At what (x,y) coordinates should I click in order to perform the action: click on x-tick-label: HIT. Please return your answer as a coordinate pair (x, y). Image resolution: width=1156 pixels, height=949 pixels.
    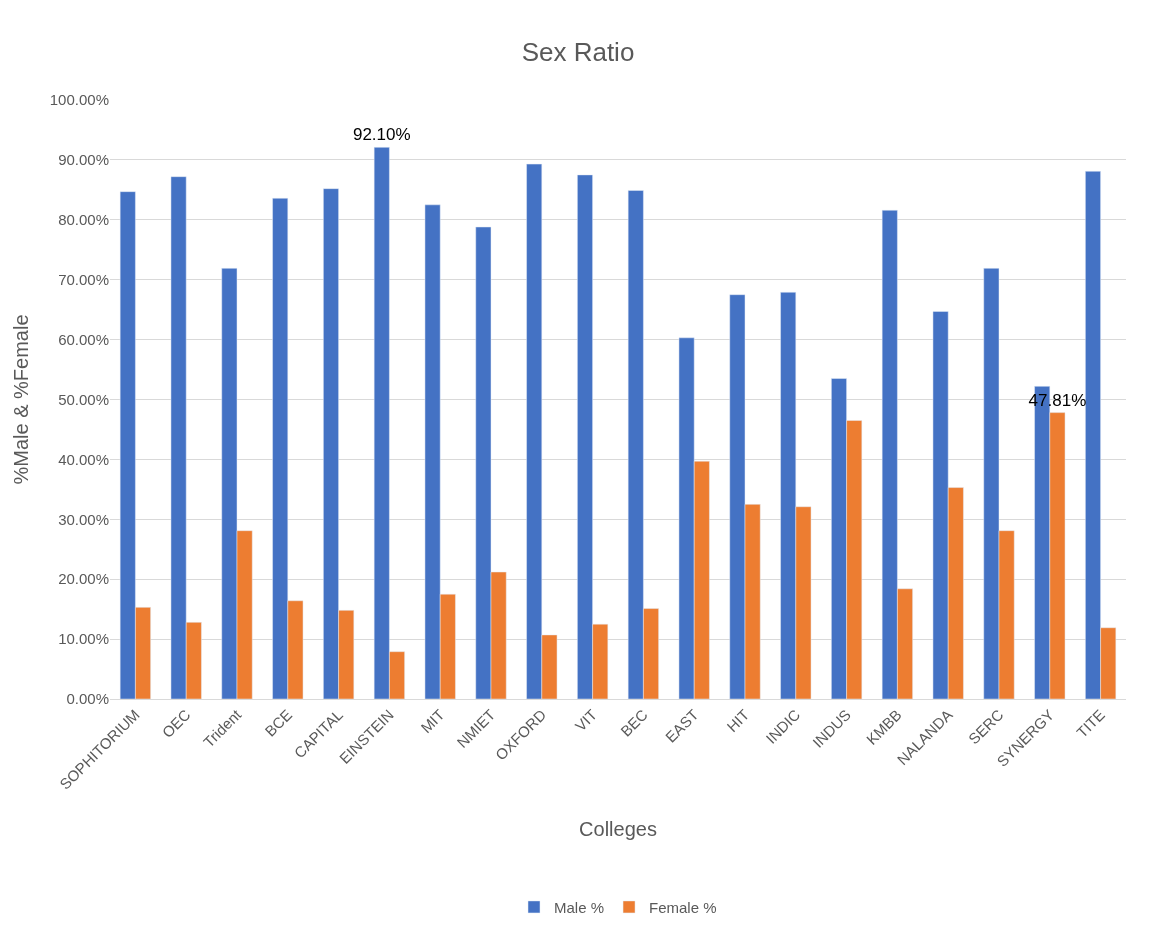
    Looking at the image, I should click on (738, 720).